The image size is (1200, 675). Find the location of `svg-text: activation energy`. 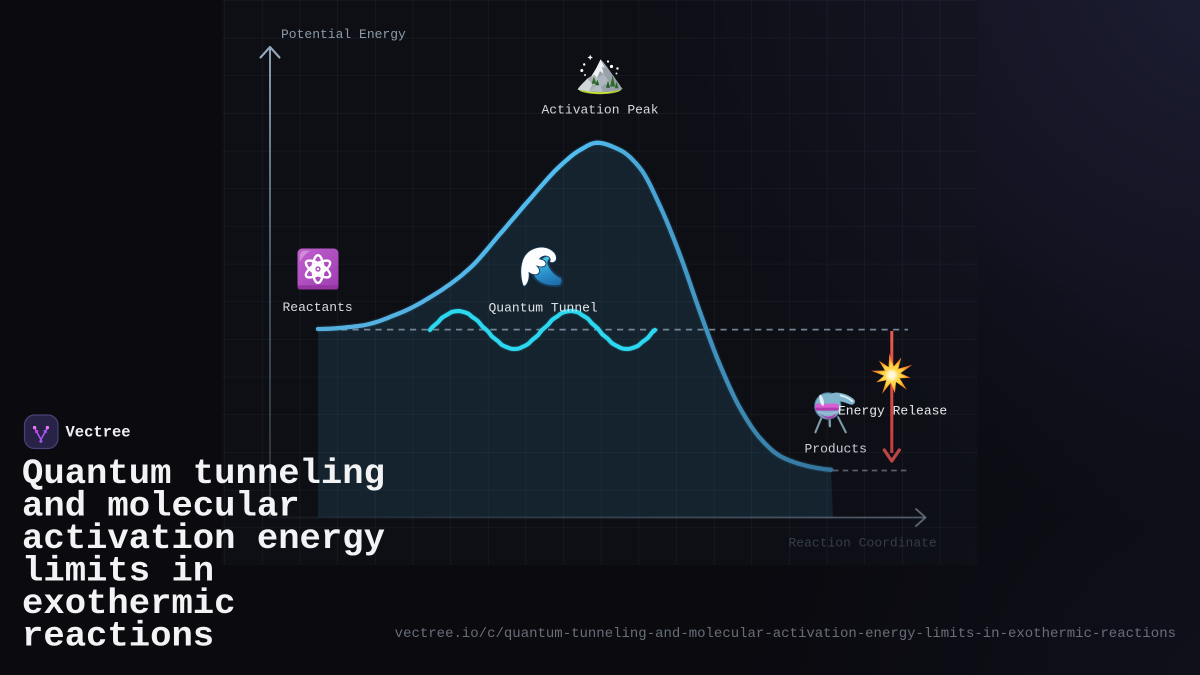

svg-text: activation energy is located at coordinates (203, 538).